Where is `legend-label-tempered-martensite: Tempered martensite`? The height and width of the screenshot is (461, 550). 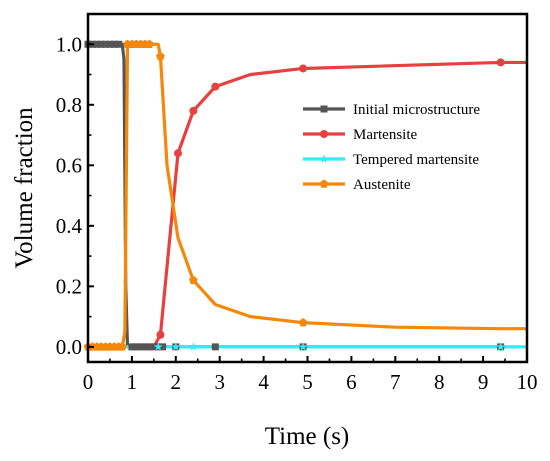 legend-label-tempered-martensite: Tempered martensite is located at coordinates (416, 160).